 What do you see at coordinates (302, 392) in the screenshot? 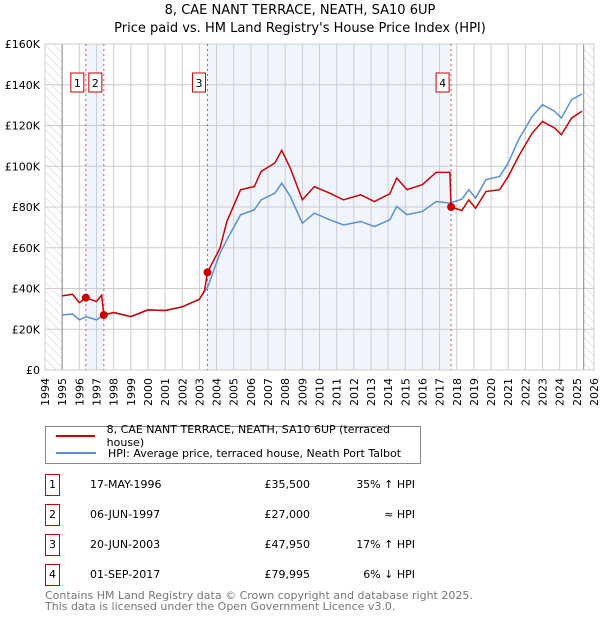
I see `x-tick-label: 2009` at bounding box center [302, 392].